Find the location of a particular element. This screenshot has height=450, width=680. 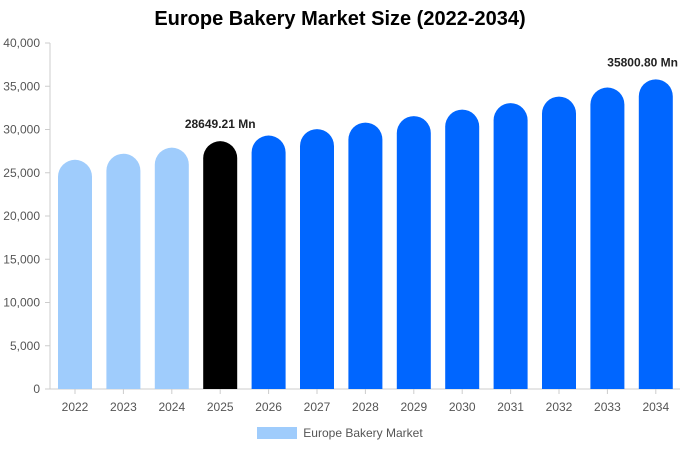

y-tick-label: 40,000 is located at coordinates (21, 43).